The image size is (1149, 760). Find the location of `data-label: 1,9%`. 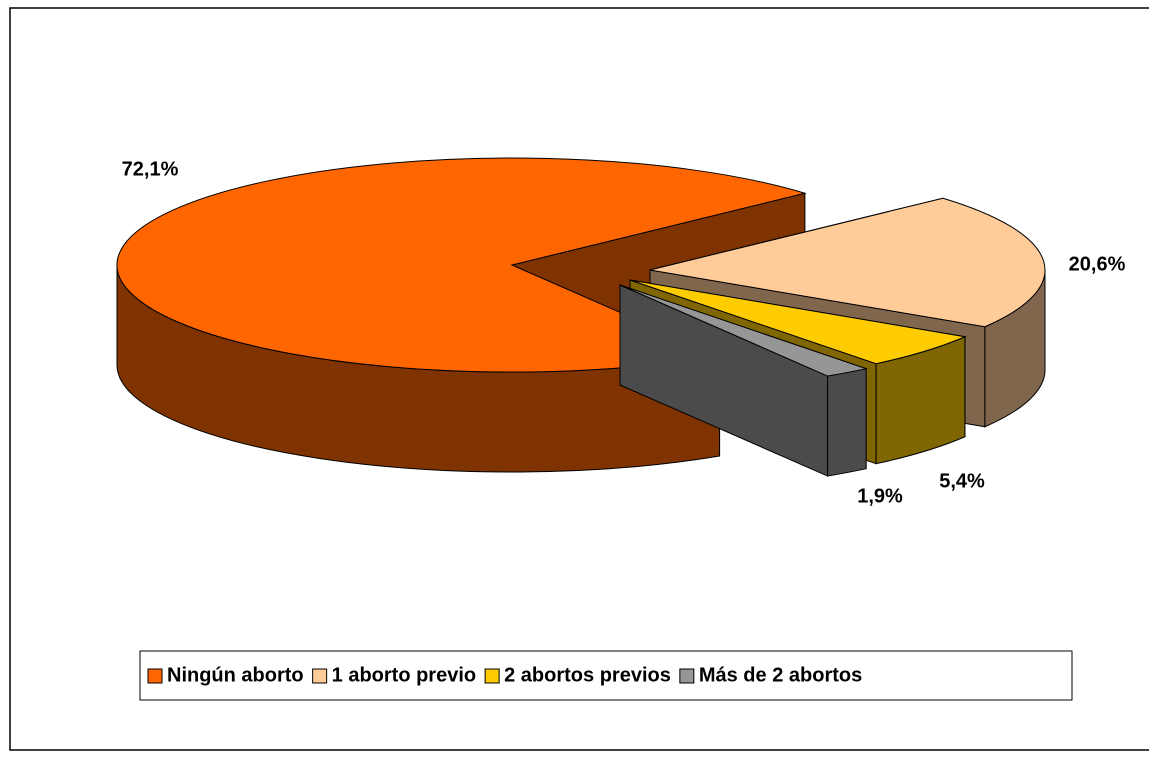

data-label: 1,9% is located at coordinates (880, 496).